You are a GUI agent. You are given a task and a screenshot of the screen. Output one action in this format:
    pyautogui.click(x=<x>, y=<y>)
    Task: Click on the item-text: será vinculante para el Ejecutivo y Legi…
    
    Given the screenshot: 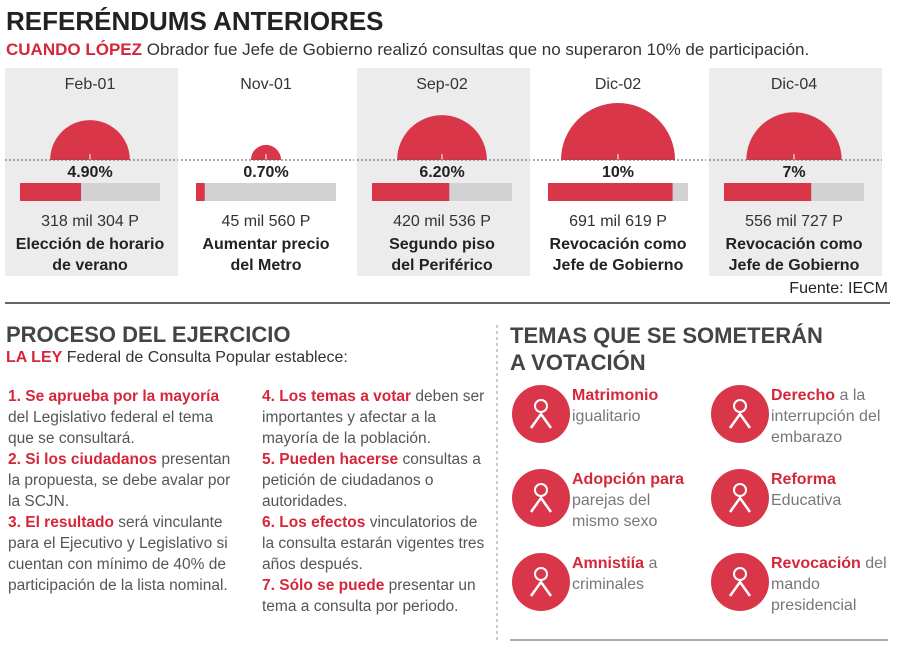 What is the action you would take?
    pyautogui.click(x=118, y=554)
    